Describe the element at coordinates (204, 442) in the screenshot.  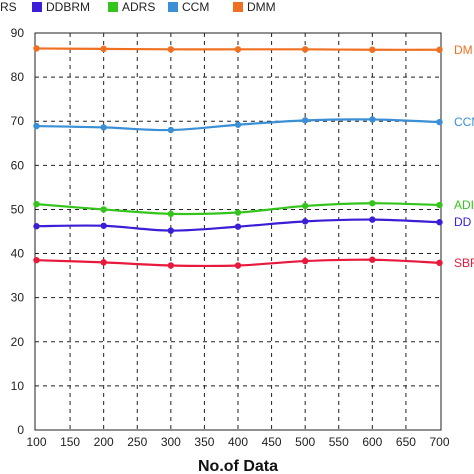
I see `x-tick-label: 350` at that location.